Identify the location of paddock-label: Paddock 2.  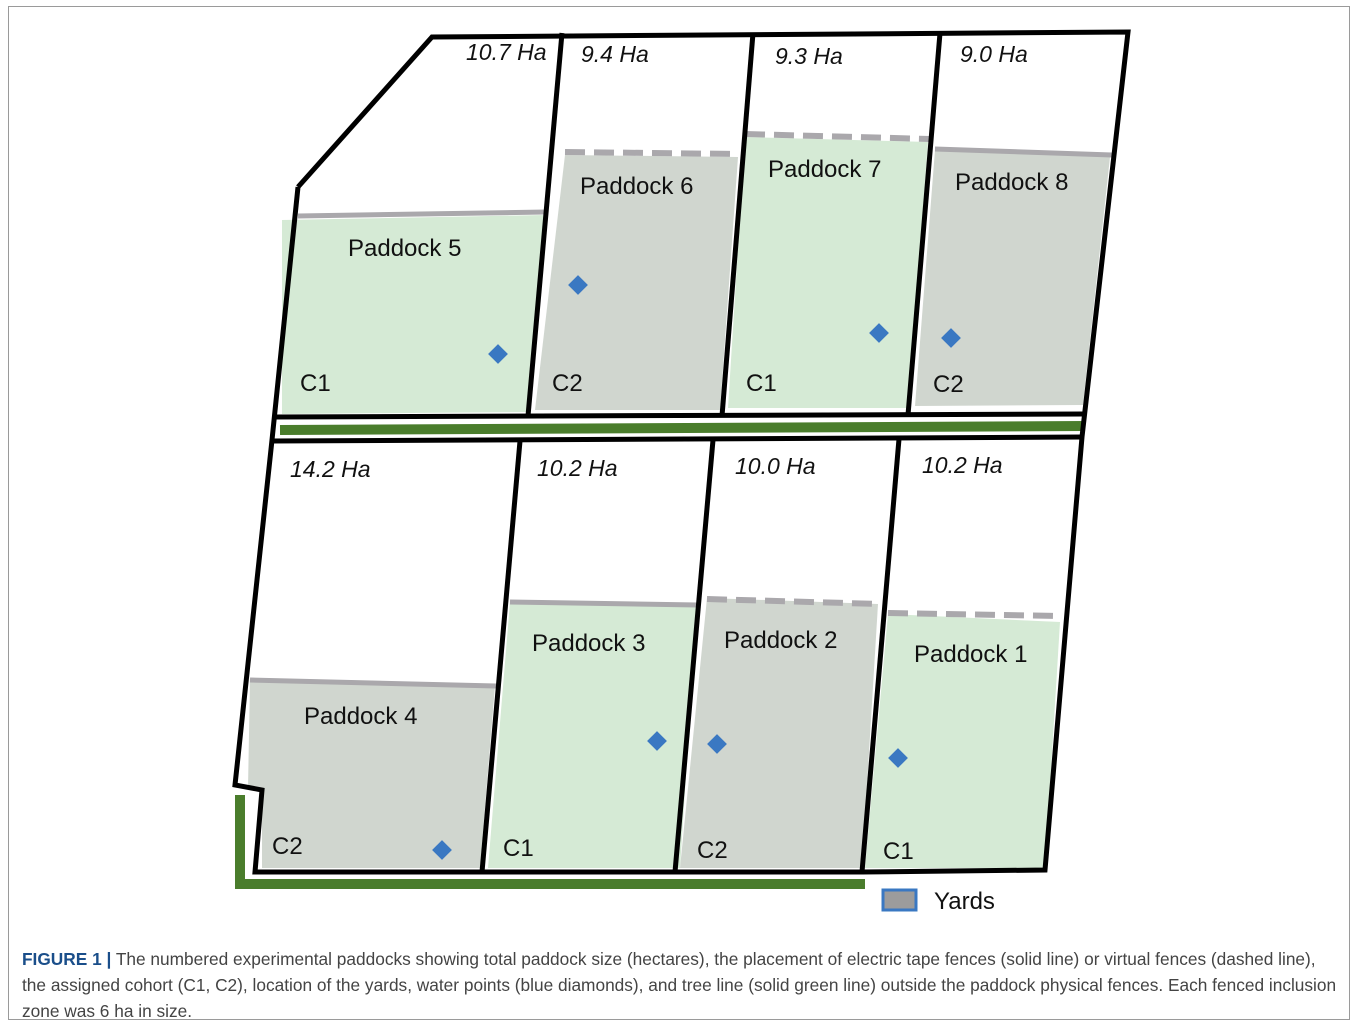
(780, 640).